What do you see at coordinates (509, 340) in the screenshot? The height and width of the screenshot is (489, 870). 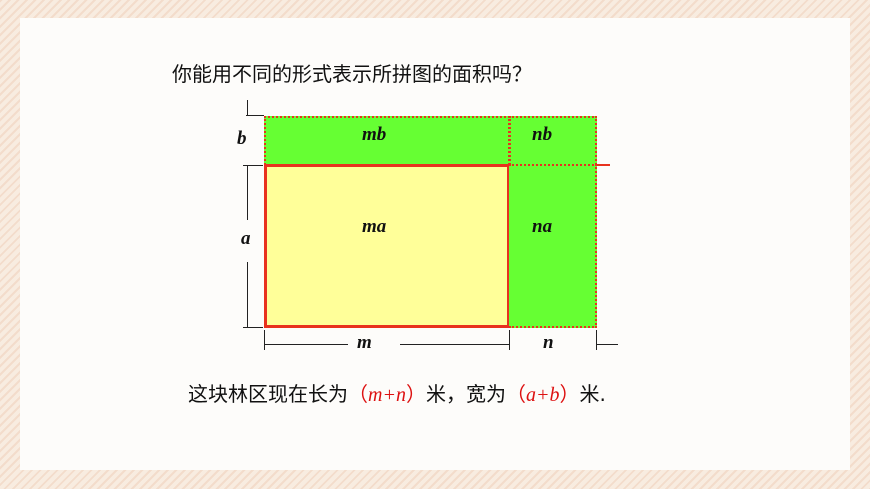 I see `dim-mn-tick` at bounding box center [509, 340].